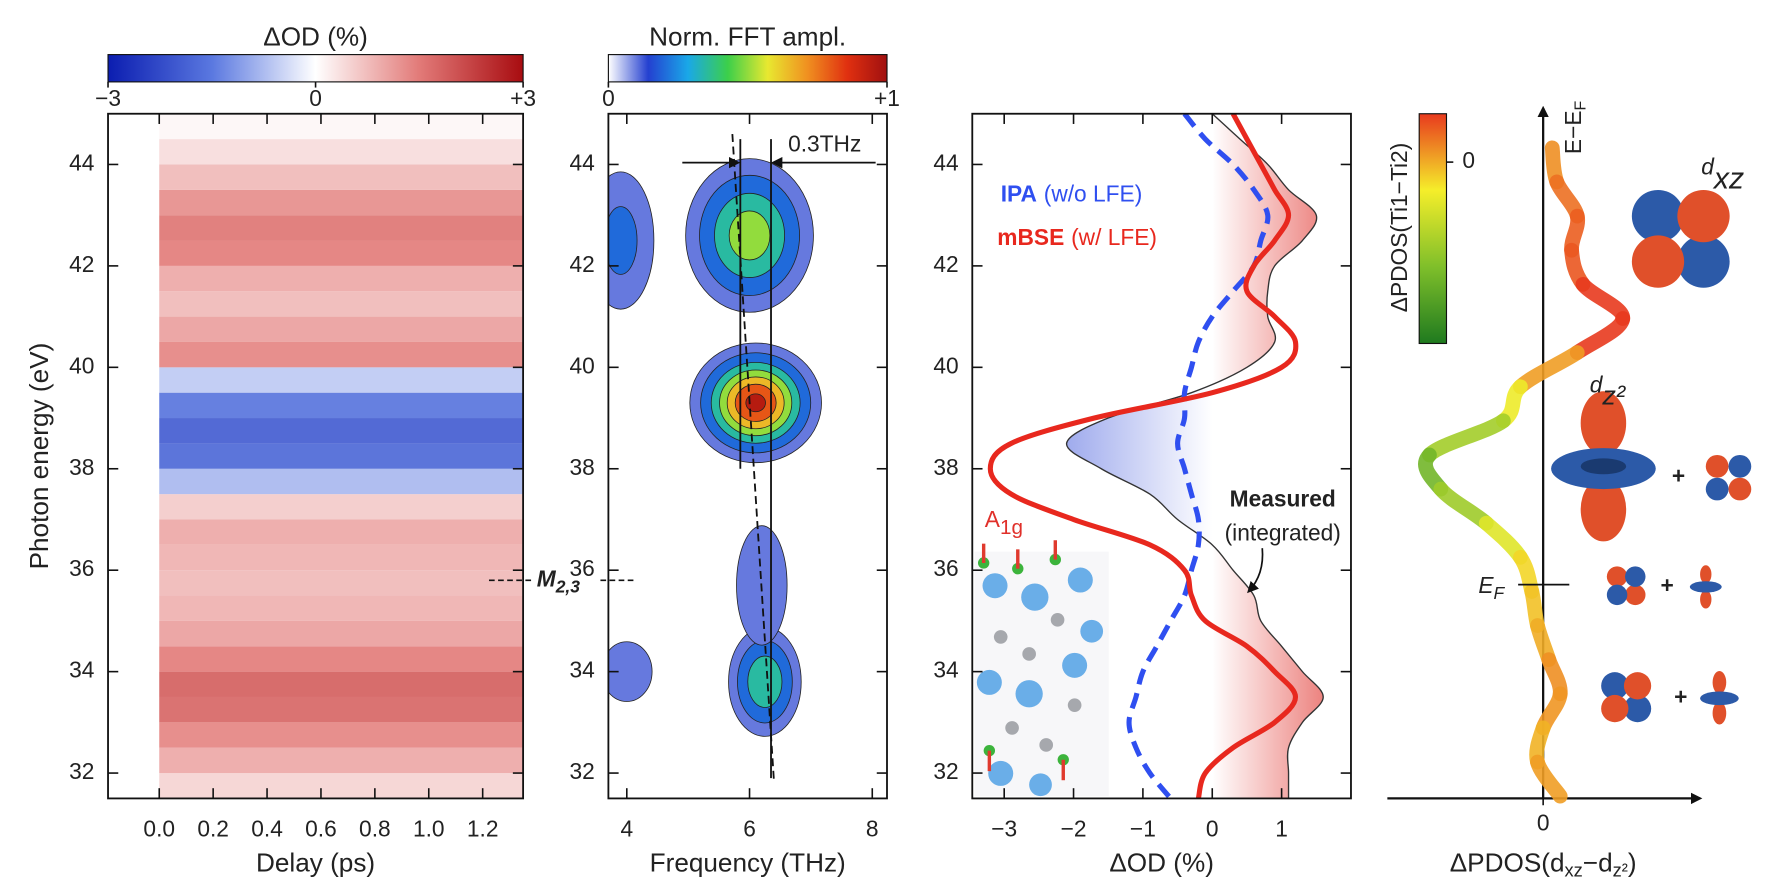  I want to click on x-tick-label: 8, so click(872, 828).